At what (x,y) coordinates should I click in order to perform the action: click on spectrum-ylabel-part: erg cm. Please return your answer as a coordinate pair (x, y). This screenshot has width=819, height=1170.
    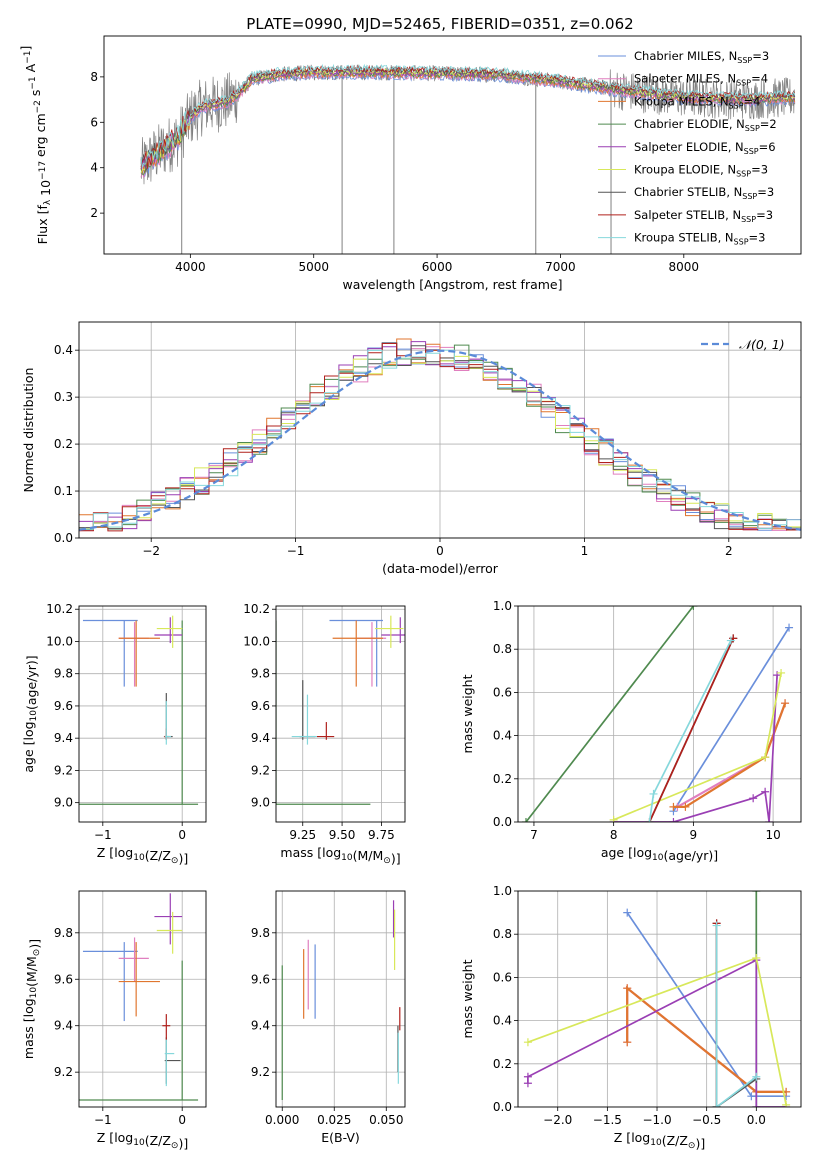
    Looking at the image, I should click on (40, 137).